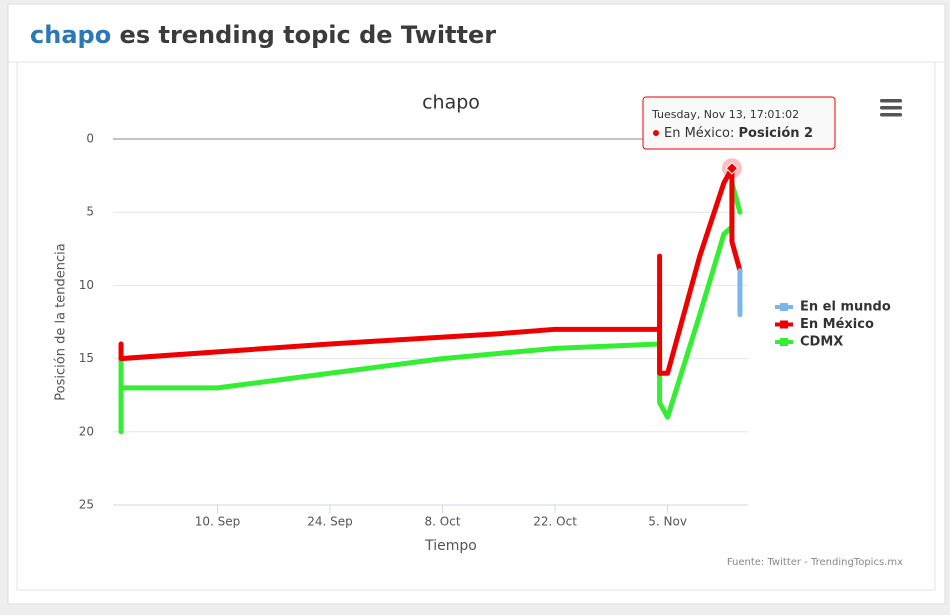 This screenshot has width=950, height=615. Describe the element at coordinates (218, 522) in the screenshot. I see `x-tick-label: 10. Sep` at that location.